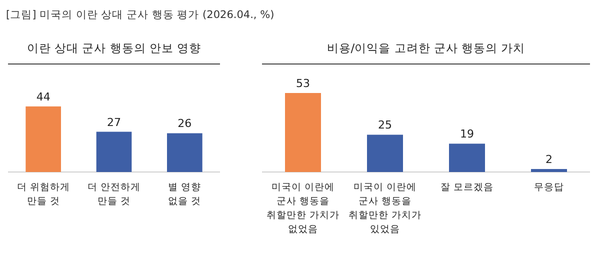 Image resolution: width=599 pixels, height=260 pixels. I want to click on x-tick-label: 무응답, so click(549, 187).